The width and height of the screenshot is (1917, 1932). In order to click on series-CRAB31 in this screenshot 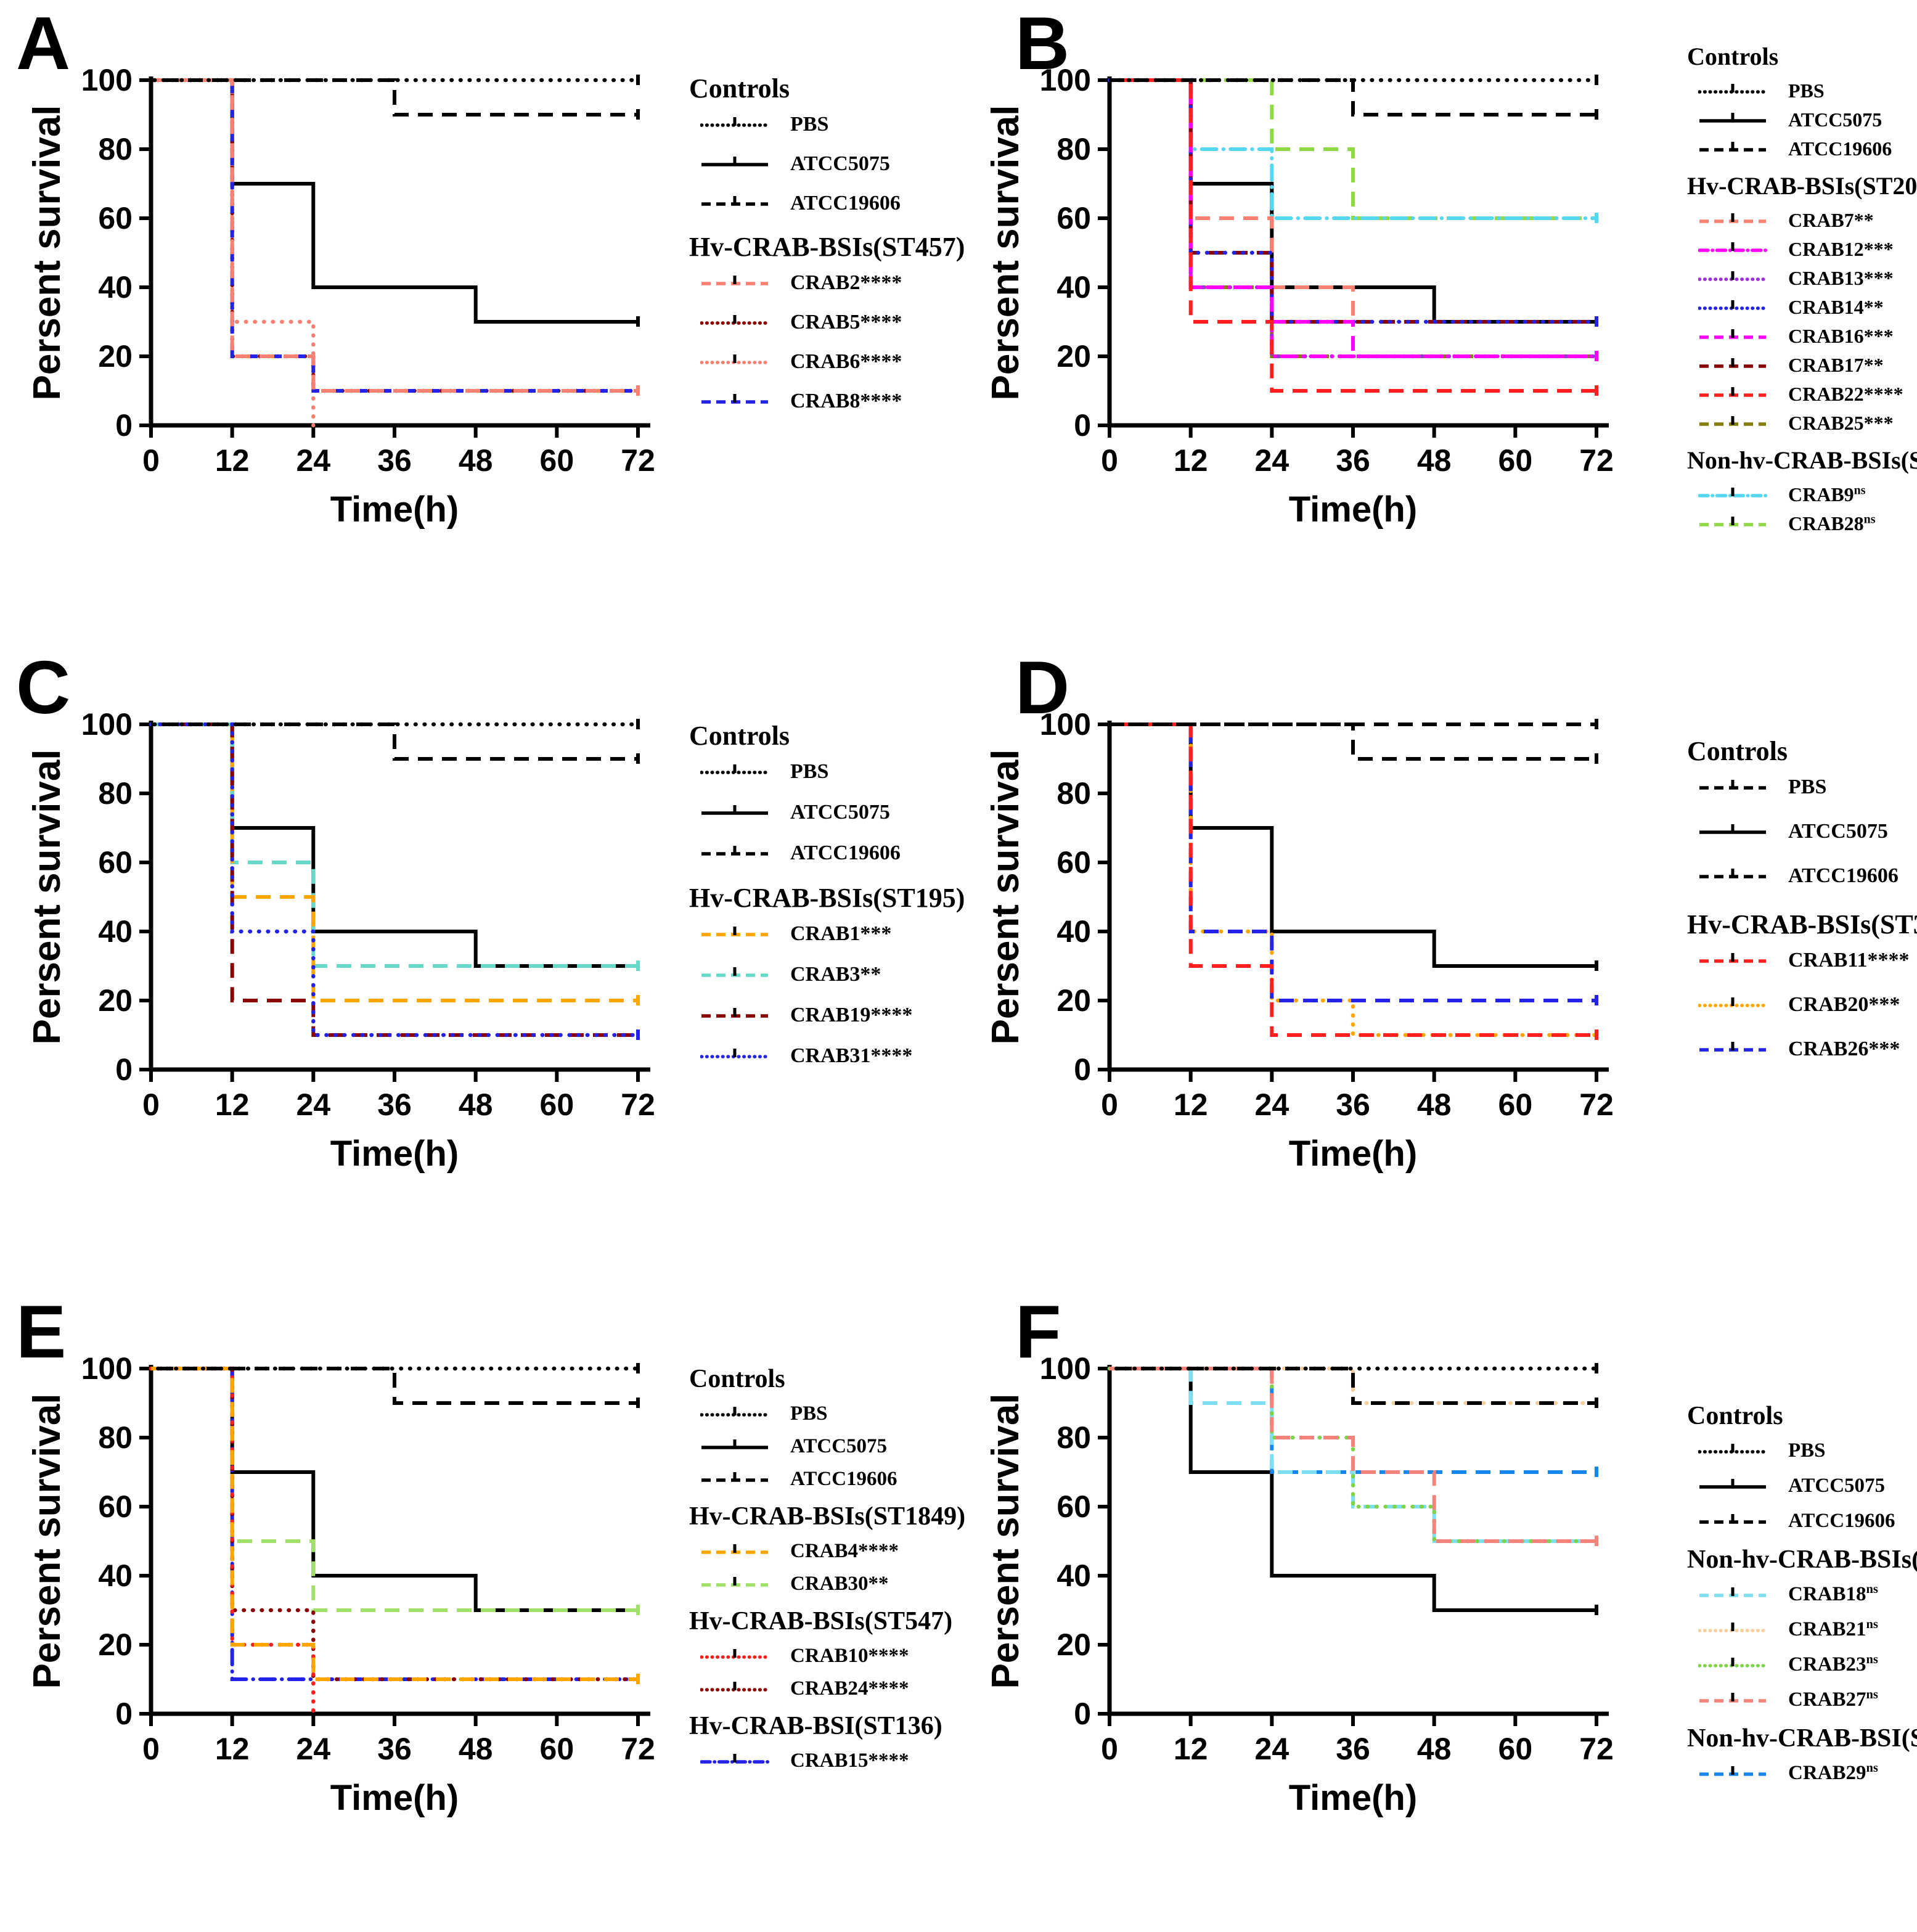, I will do `click(394, 880)`.